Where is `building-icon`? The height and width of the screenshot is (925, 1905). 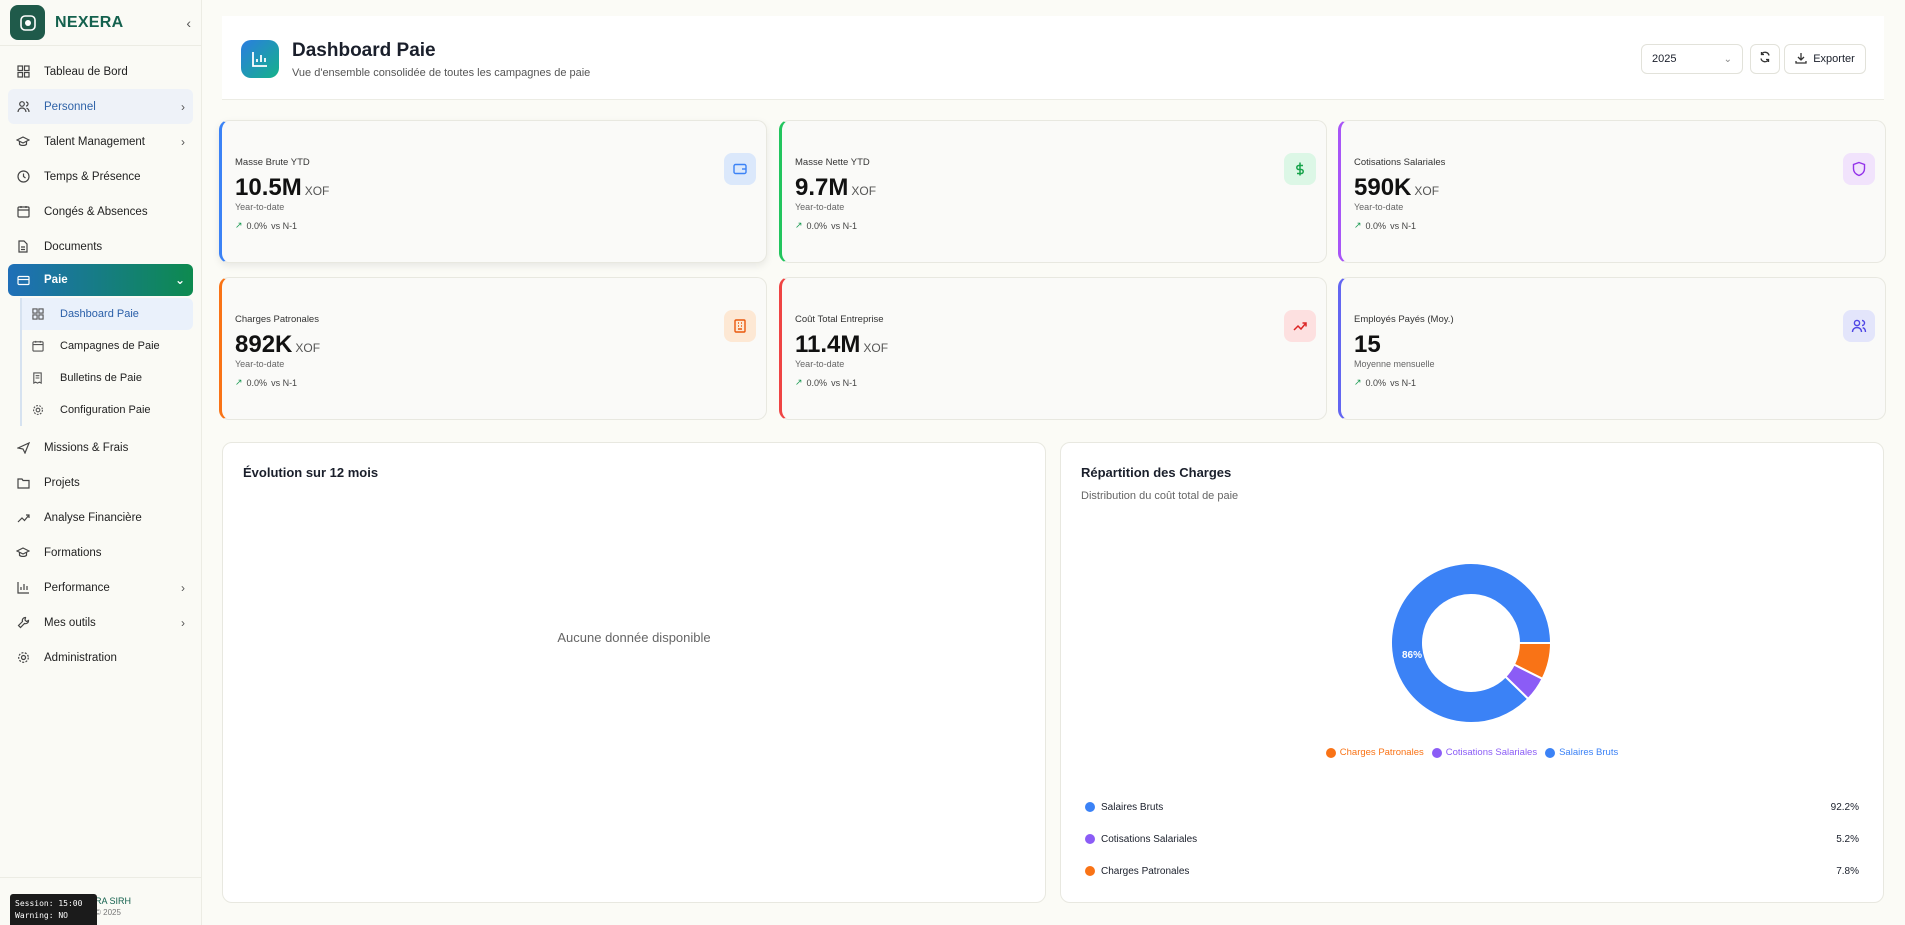
building-icon is located at coordinates (740, 326).